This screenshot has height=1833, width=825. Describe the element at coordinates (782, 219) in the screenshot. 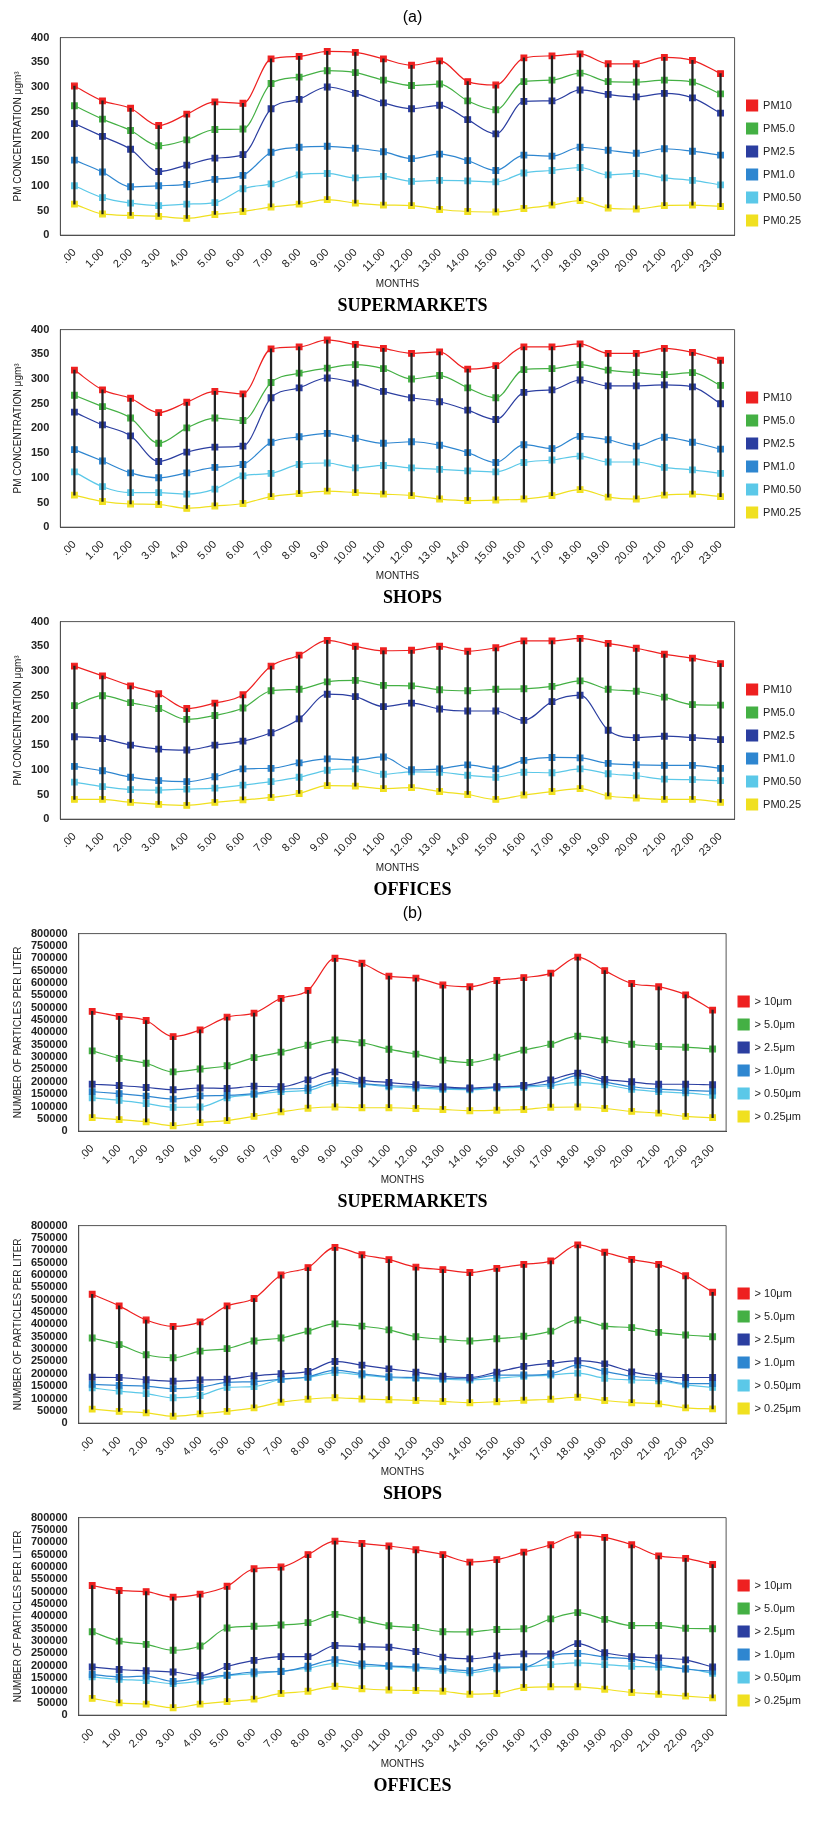

I see `legend-label: PM0.25` at that location.